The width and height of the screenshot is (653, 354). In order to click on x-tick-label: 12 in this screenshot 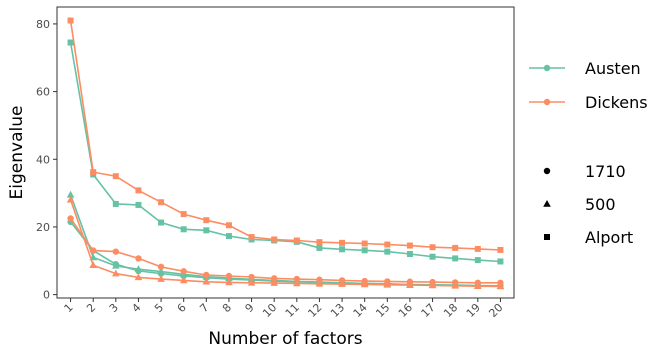, I will do `click(314, 310)`.